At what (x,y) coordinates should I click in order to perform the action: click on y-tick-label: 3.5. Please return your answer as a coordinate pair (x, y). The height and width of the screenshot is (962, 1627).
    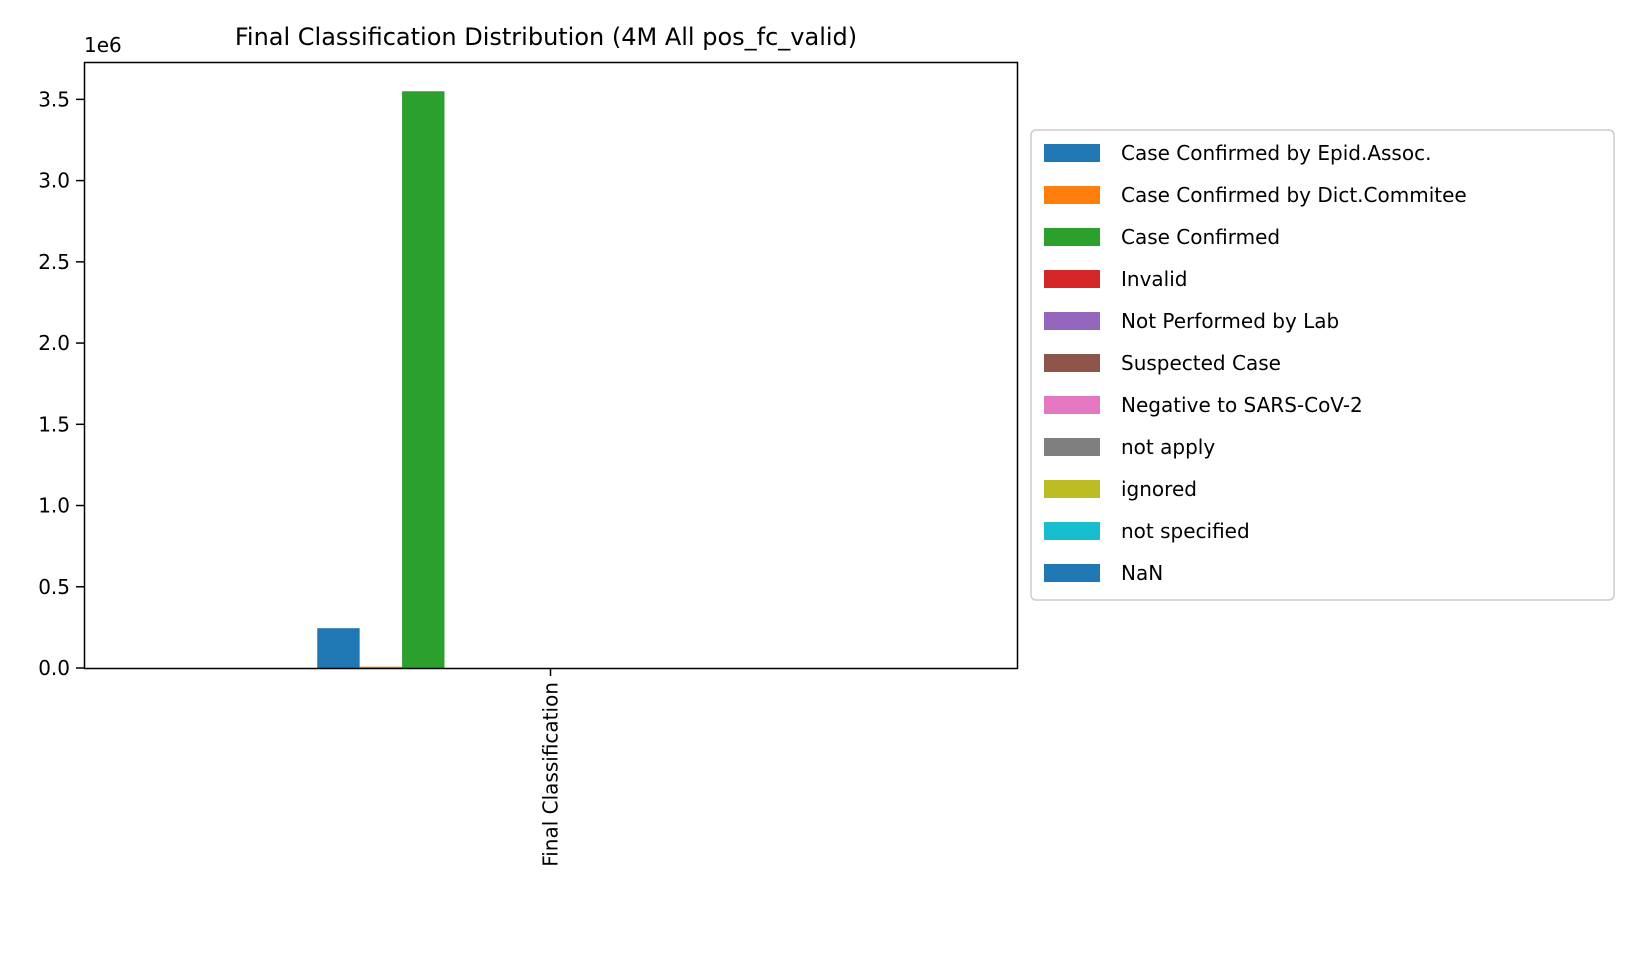
    Looking at the image, I should click on (54, 99).